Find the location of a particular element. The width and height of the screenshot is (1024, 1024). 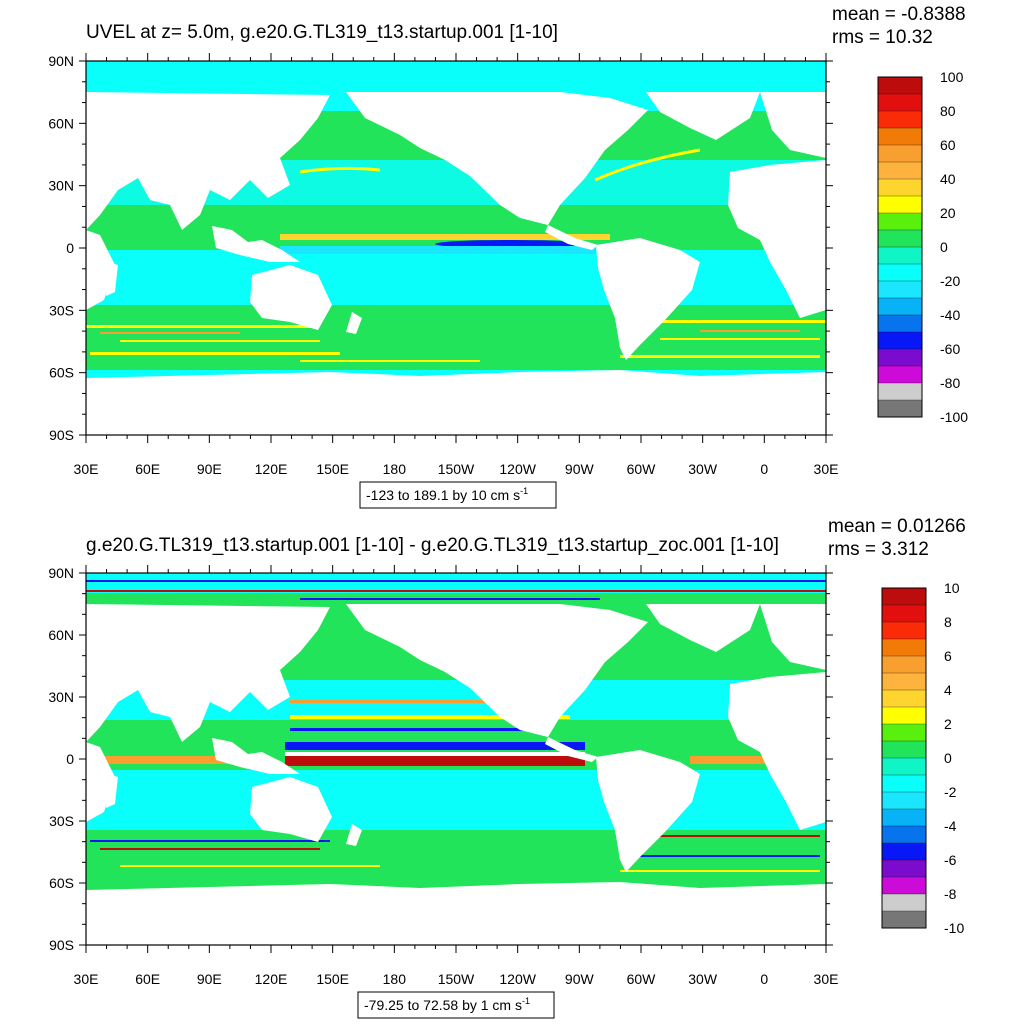

colorbar-label: -80 is located at coordinates (950, 383).